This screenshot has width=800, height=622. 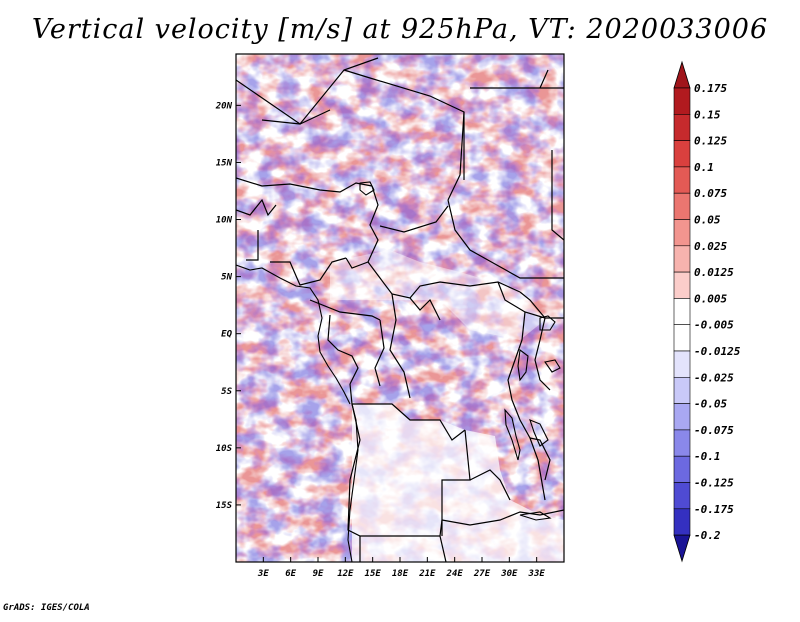 What do you see at coordinates (710, 141) in the screenshot?
I see `colorbar-label: 0.125` at bounding box center [710, 141].